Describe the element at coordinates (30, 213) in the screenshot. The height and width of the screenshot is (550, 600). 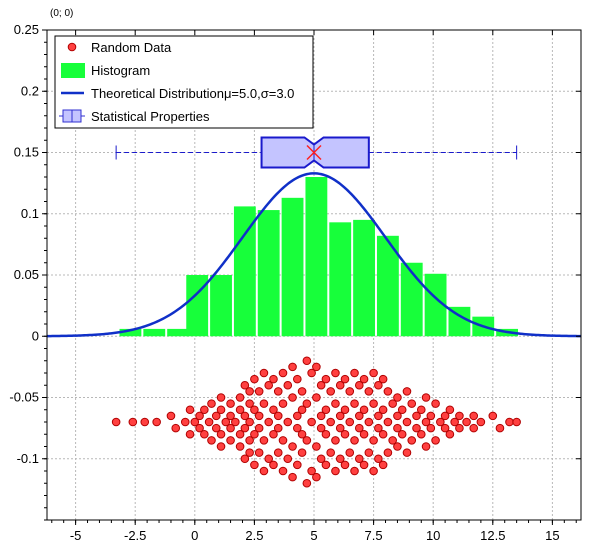
I see `y-tick-label: 0.1` at that location.